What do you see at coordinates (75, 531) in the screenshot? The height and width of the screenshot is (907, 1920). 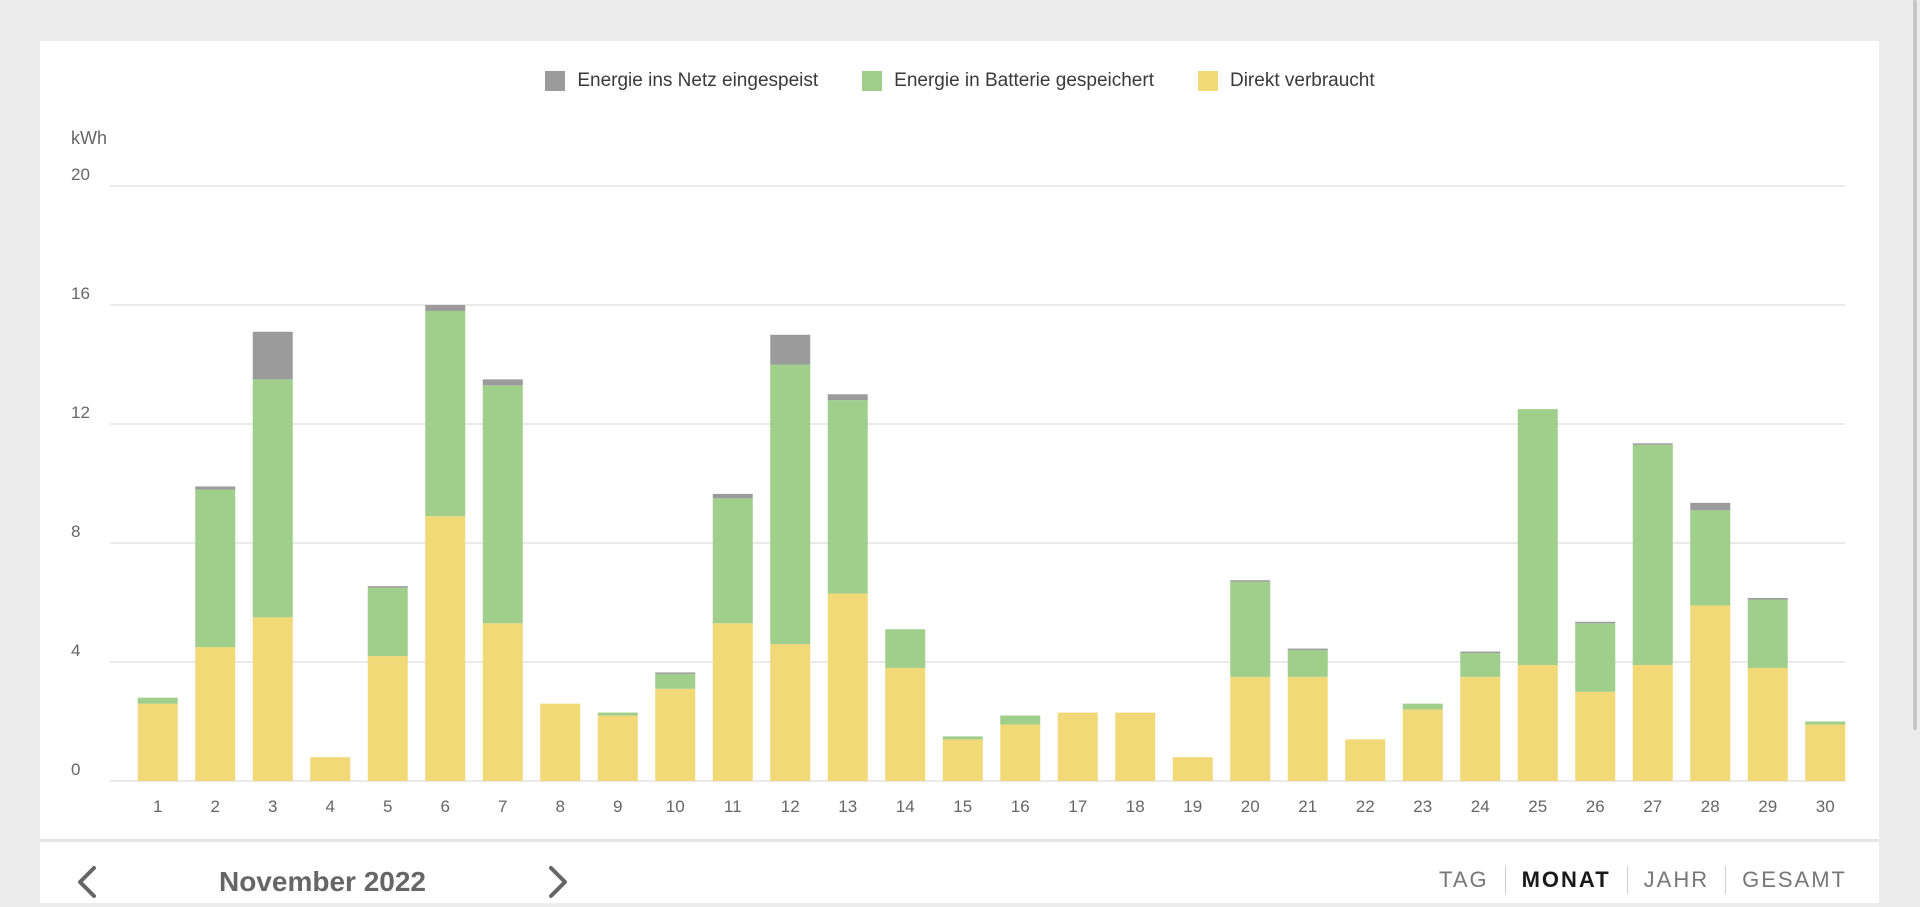 I see `y-tick-label: 8` at bounding box center [75, 531].